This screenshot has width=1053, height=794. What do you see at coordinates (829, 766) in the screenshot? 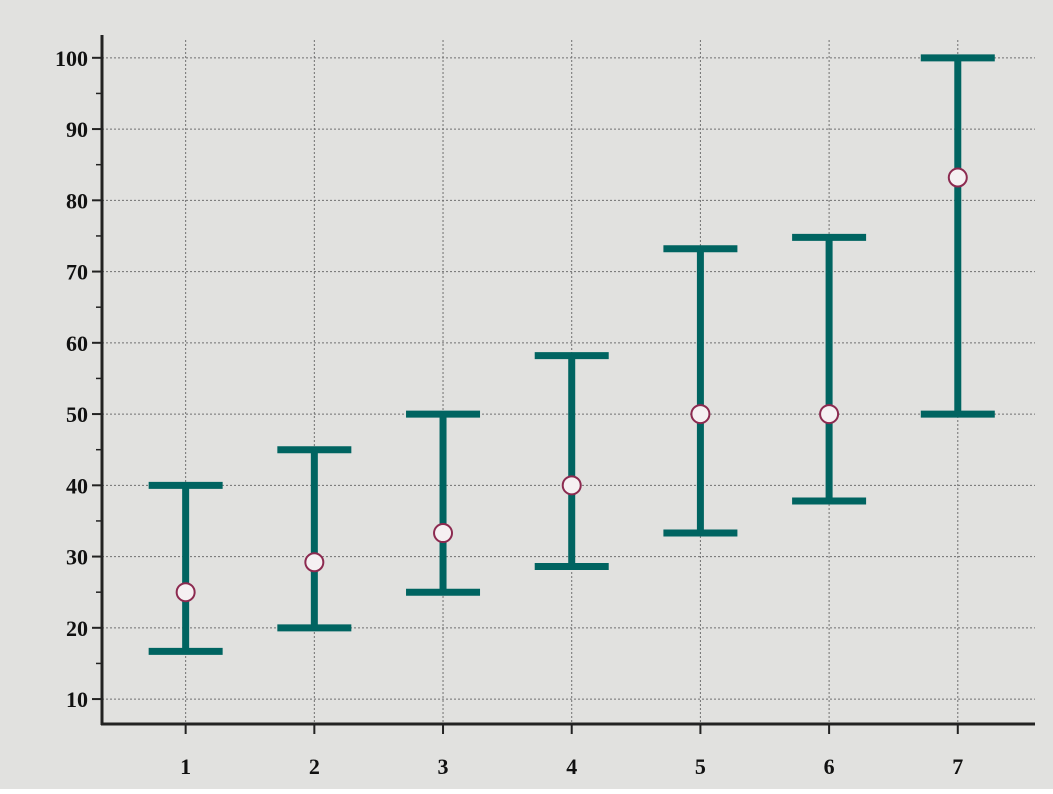
I see `x-tick-label: 6` at bounding box center [829, 766].